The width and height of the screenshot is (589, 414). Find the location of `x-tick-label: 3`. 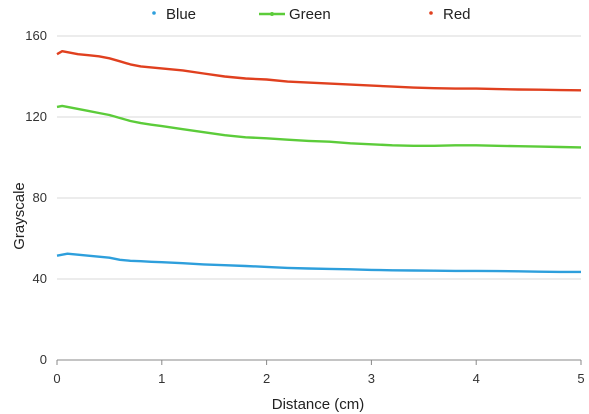

x-tick-label: 3 is located at coordinates (371, 378).